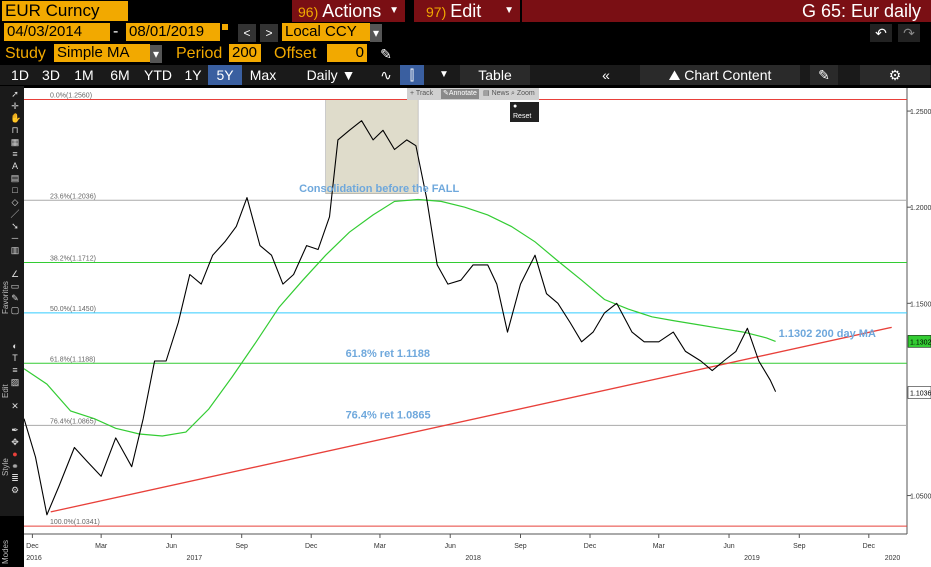 This screenshot has width=931, height=567. What do you see at coordinates (15, 490) in the screenshot?
I see `settings-icon: ⚙` at bounding box center [15, 490].